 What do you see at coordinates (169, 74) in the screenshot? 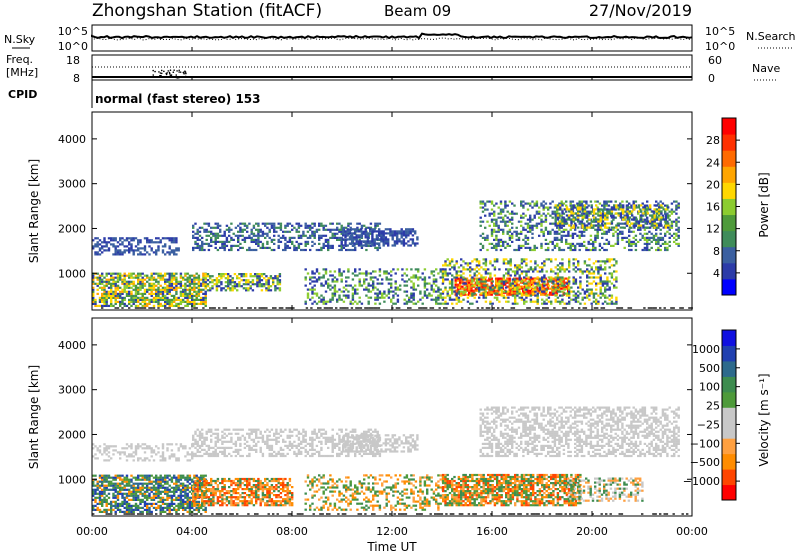
I see `nave-dip-blob` at bounding box center [169, 74].